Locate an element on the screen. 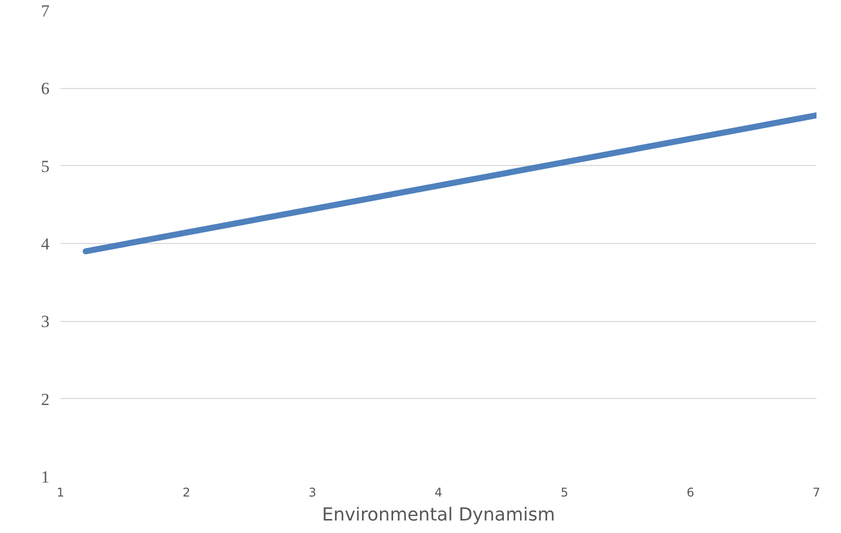 Image resolution: width=841 pixels, height=533 pixels. x-tick-label: 6 is located at coordinates (690, 493).